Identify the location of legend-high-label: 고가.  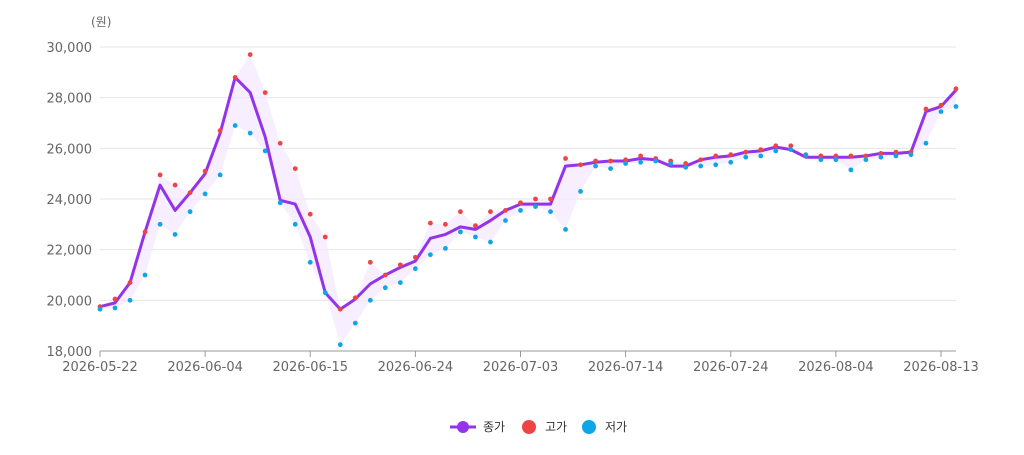
(556, 427).